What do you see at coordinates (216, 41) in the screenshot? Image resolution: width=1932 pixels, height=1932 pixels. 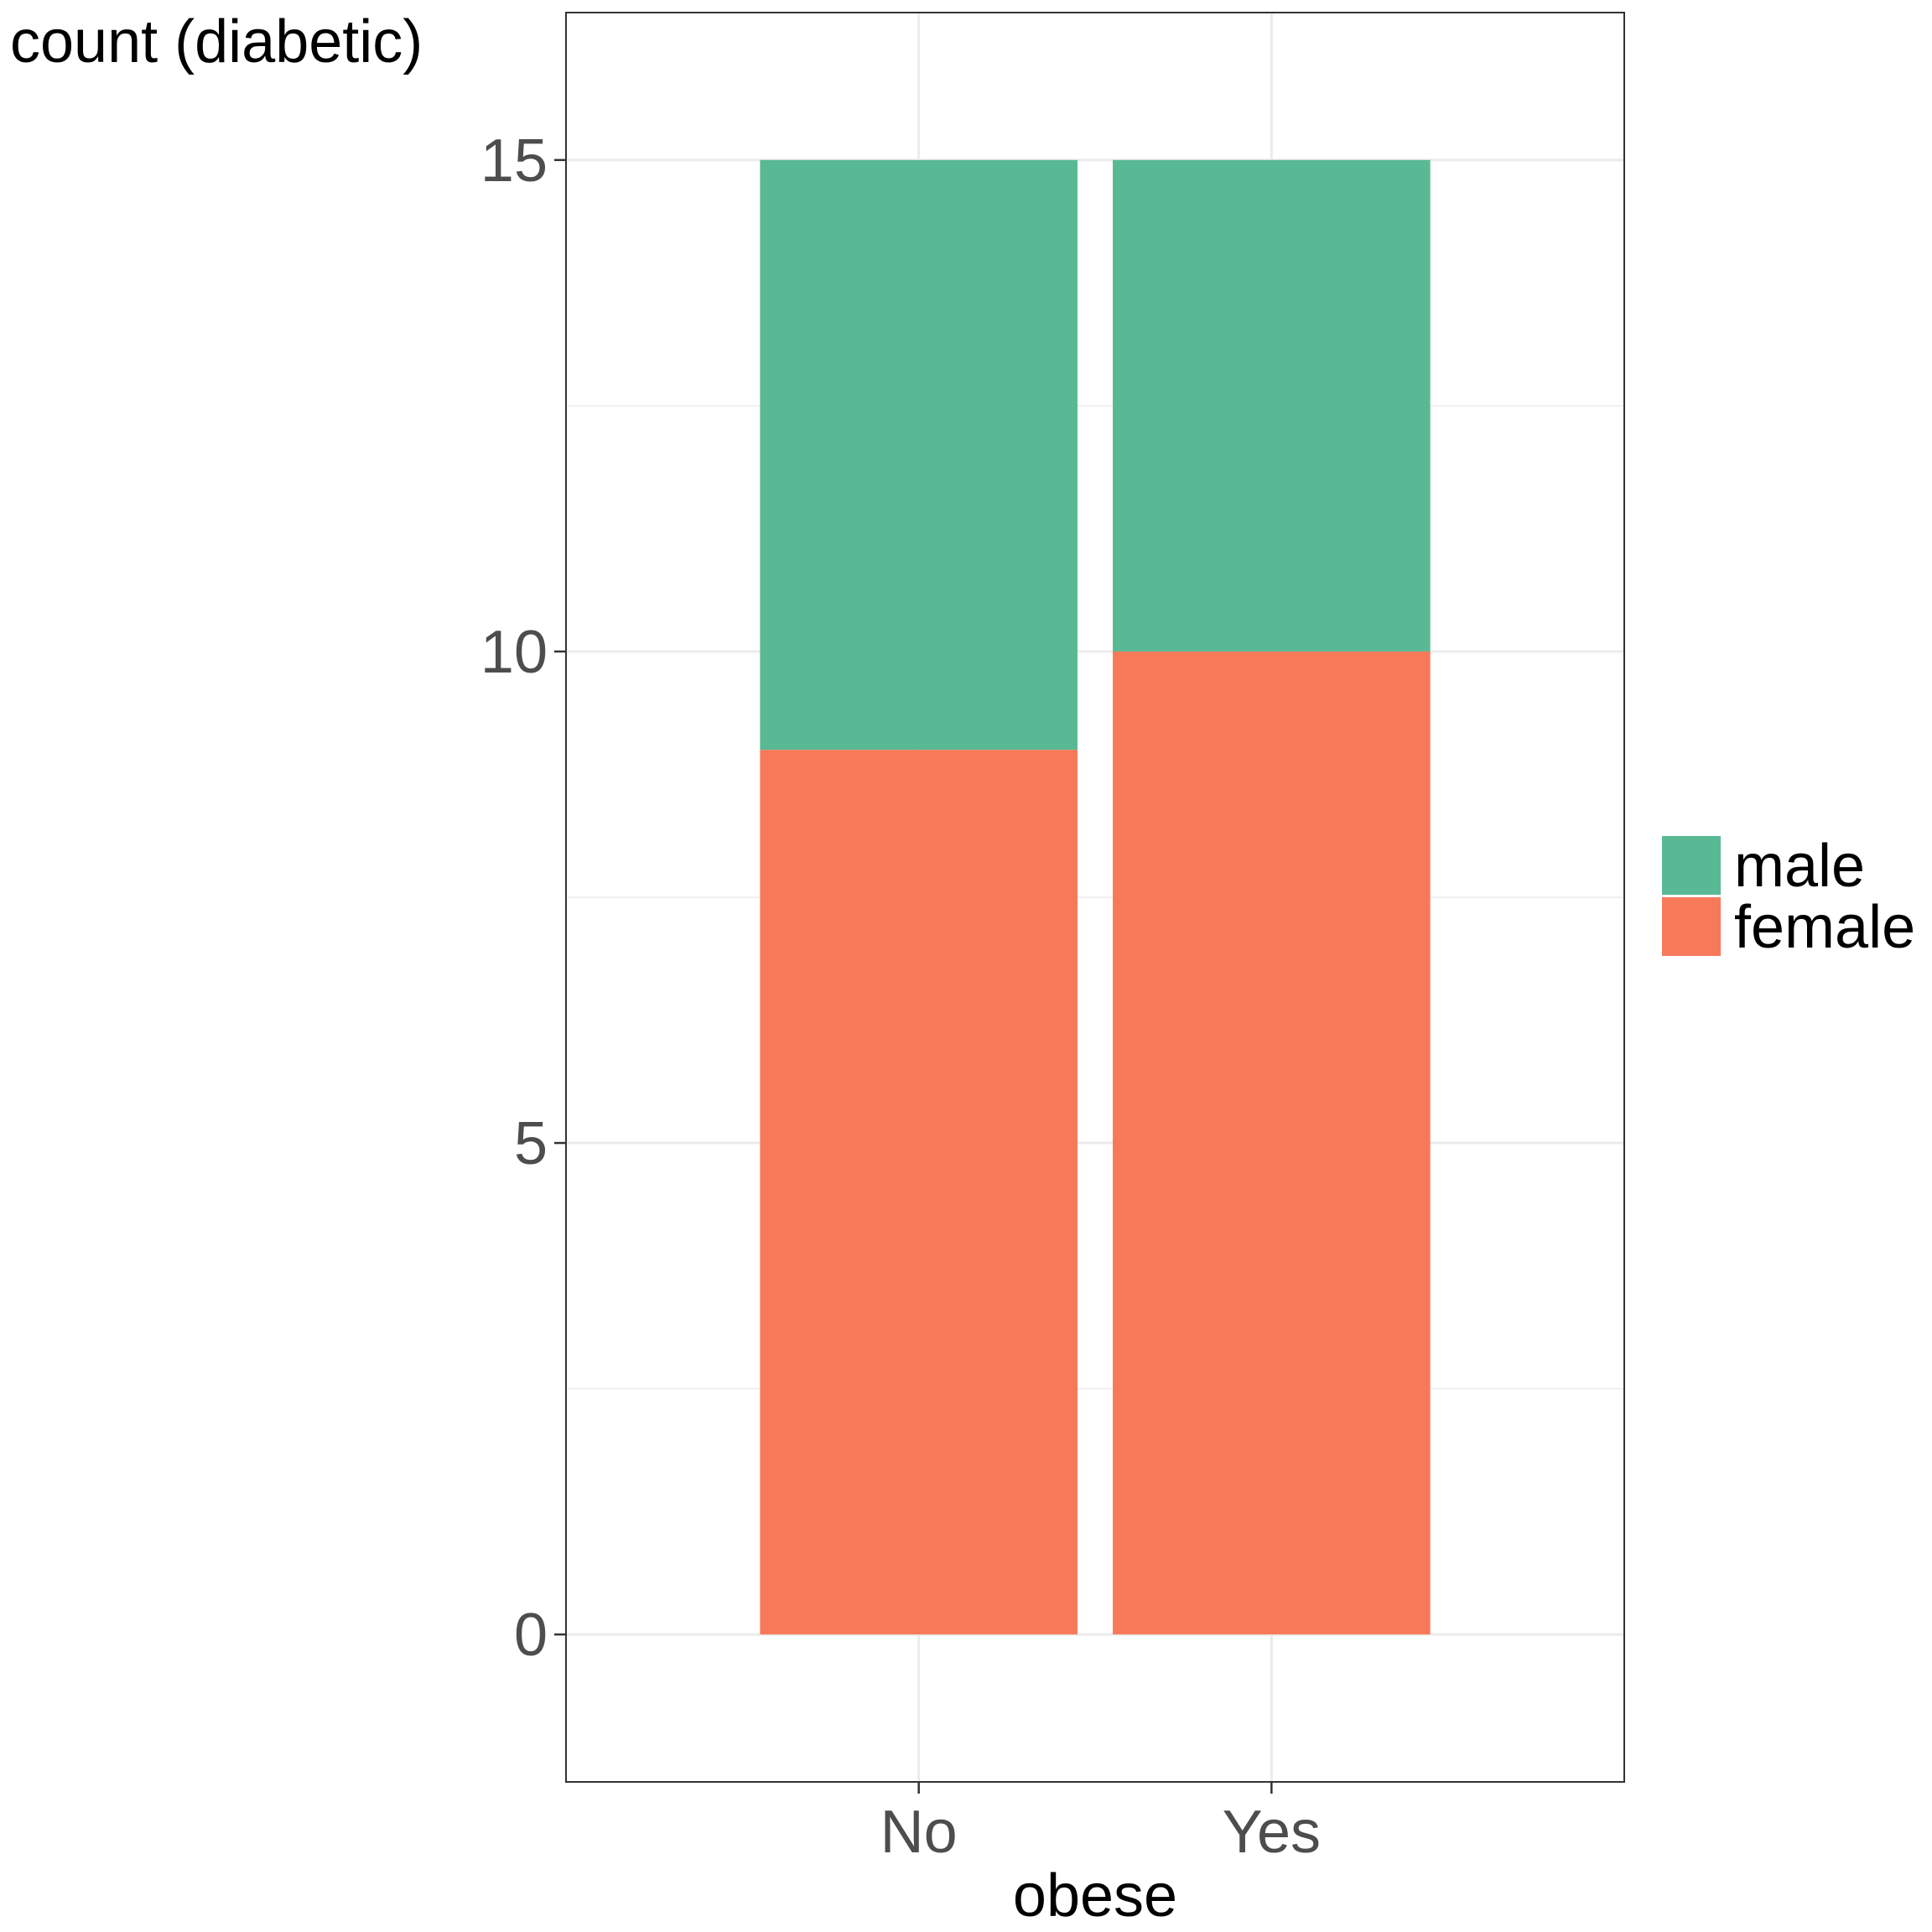 I see `y-axis-title: count (diabetic)` at bounding box center [216, 41].